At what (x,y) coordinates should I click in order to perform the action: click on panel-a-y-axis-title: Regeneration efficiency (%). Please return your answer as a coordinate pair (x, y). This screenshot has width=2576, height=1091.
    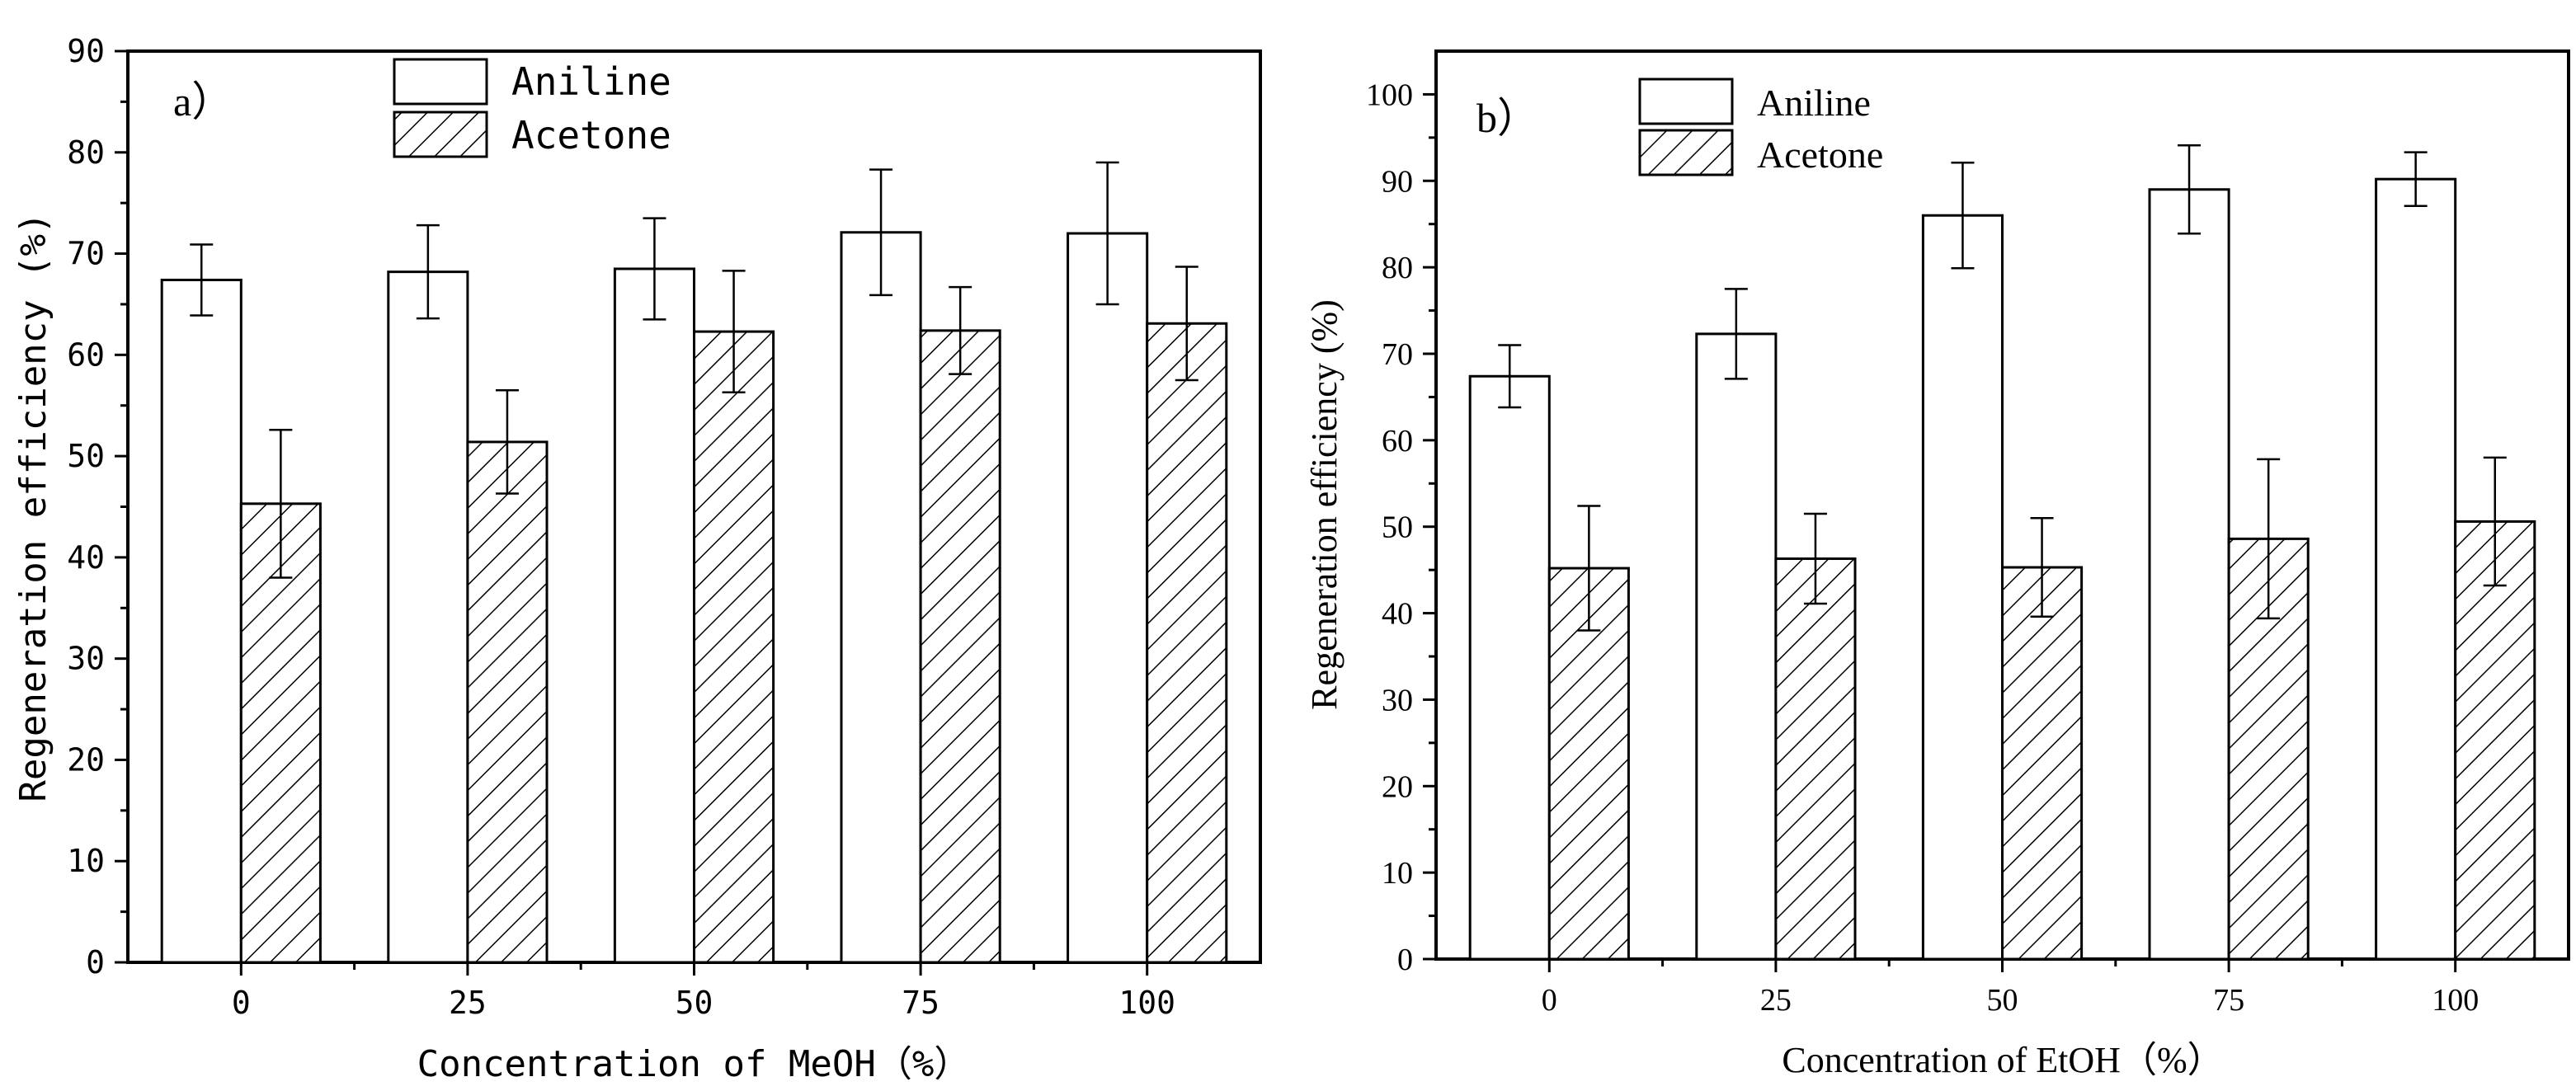
    Looking at the image, I should click on (33, 507).